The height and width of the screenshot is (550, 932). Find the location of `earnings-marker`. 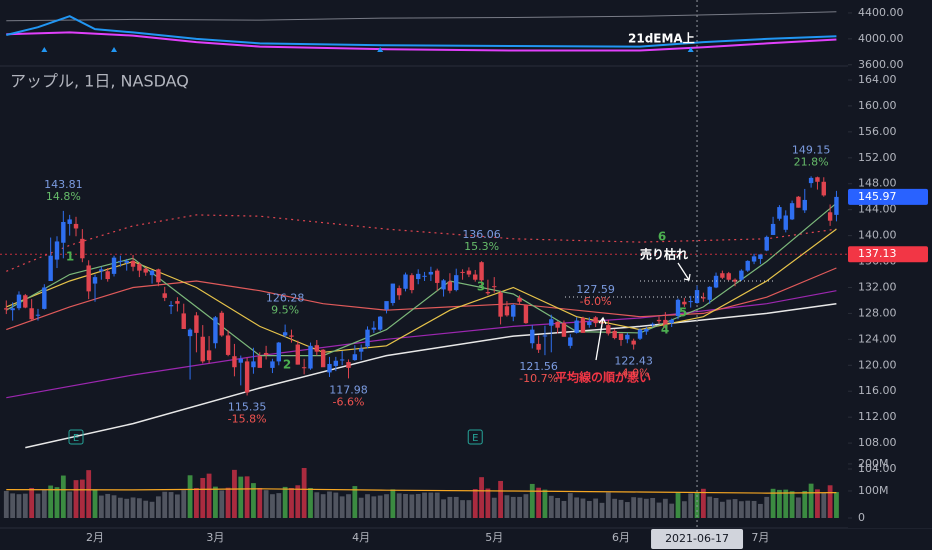

earnings-marker is located at coordinates (475, 437).